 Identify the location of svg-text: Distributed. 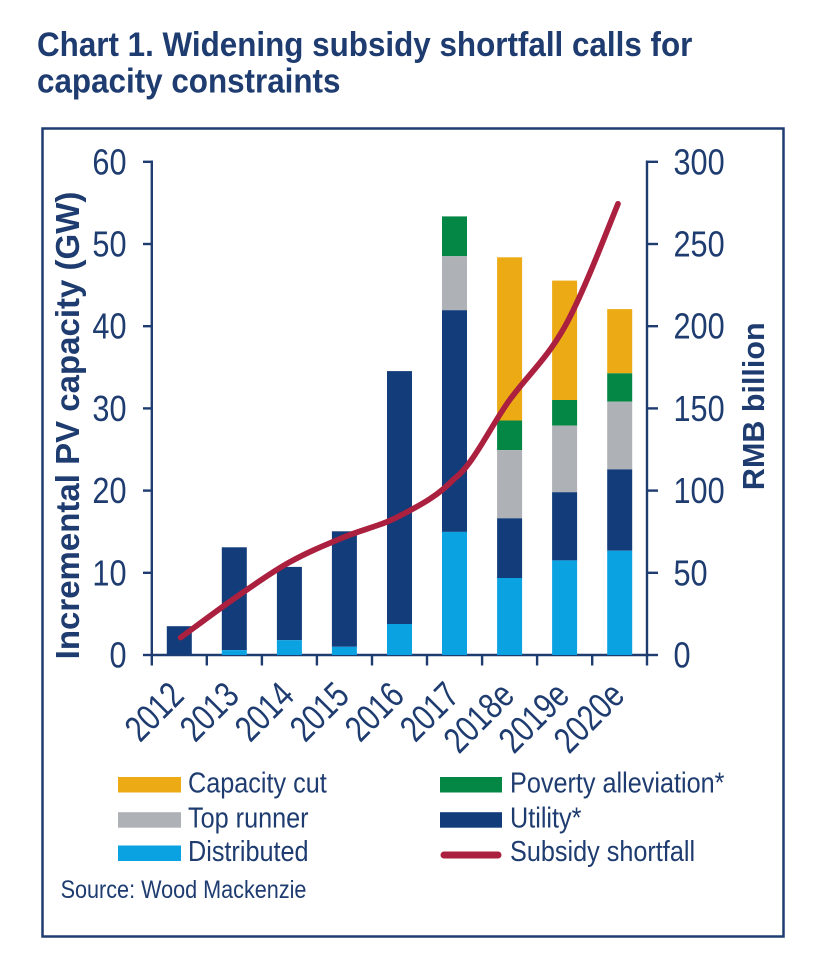
(248, 850).